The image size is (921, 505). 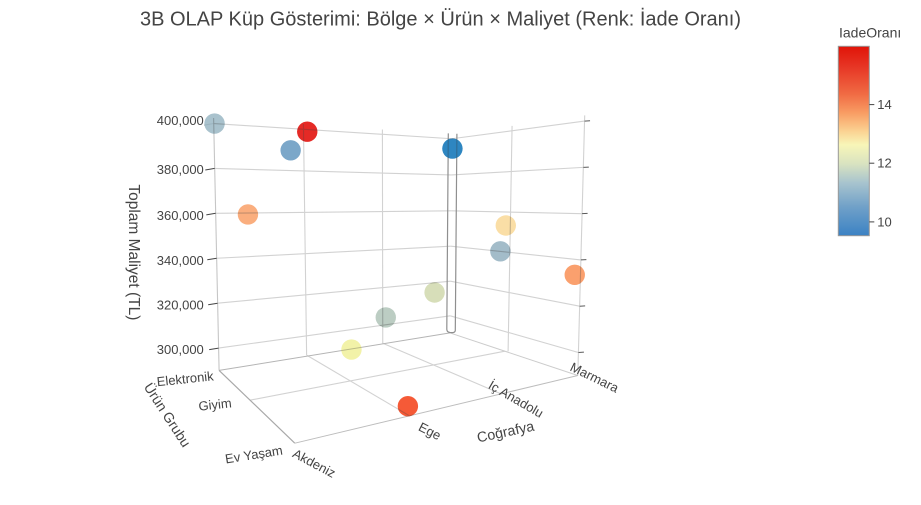 I want to click on svg-text: IadeOranı, so click(x=870, y=33).